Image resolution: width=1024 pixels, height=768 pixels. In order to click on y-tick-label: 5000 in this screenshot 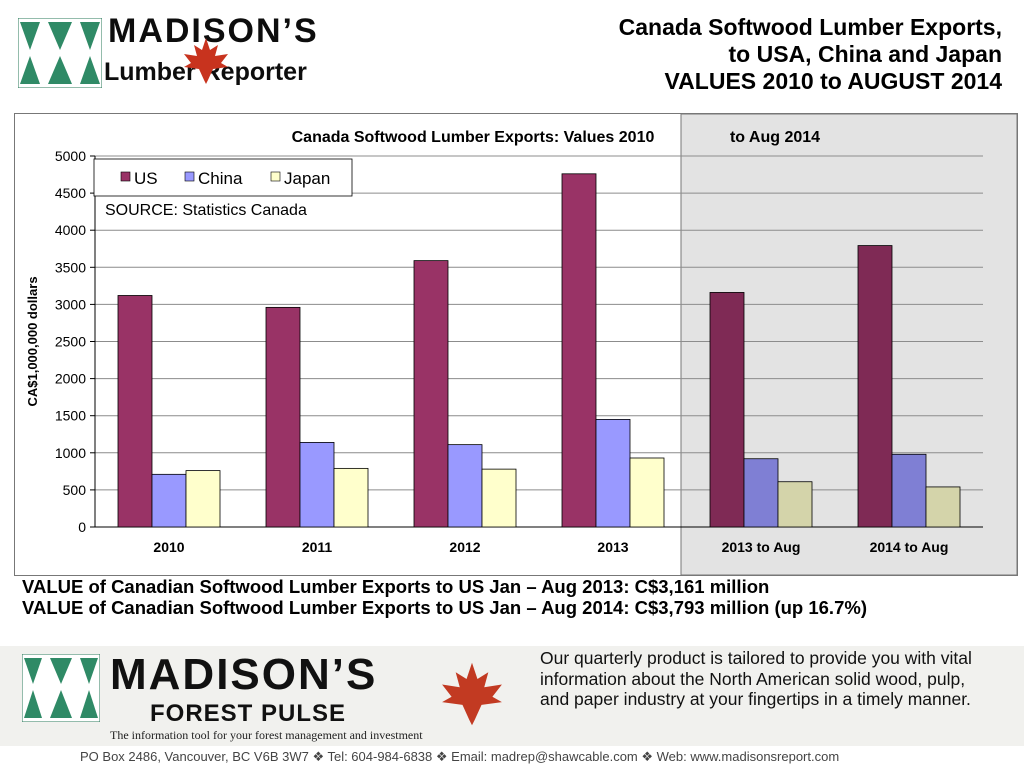, I will do `click(70, 156)`.